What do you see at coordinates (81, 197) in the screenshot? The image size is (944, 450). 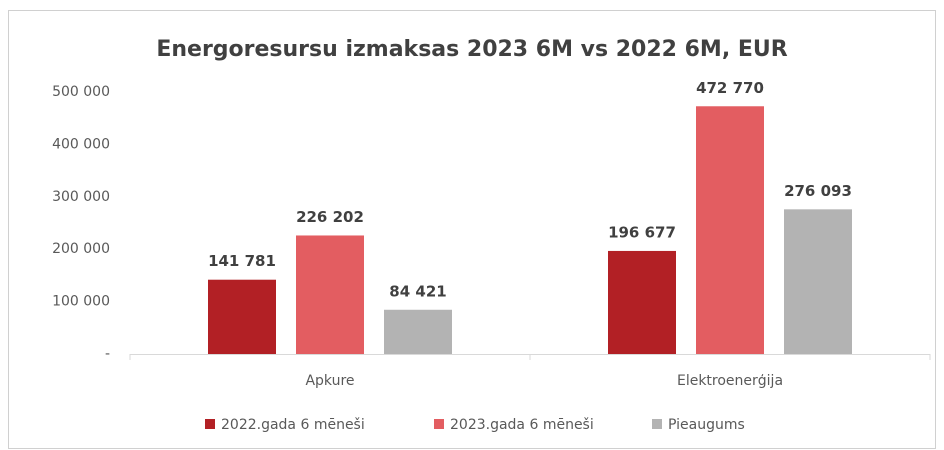 I see `y-tick-label: 300 000` at bounding box center [81, 197].